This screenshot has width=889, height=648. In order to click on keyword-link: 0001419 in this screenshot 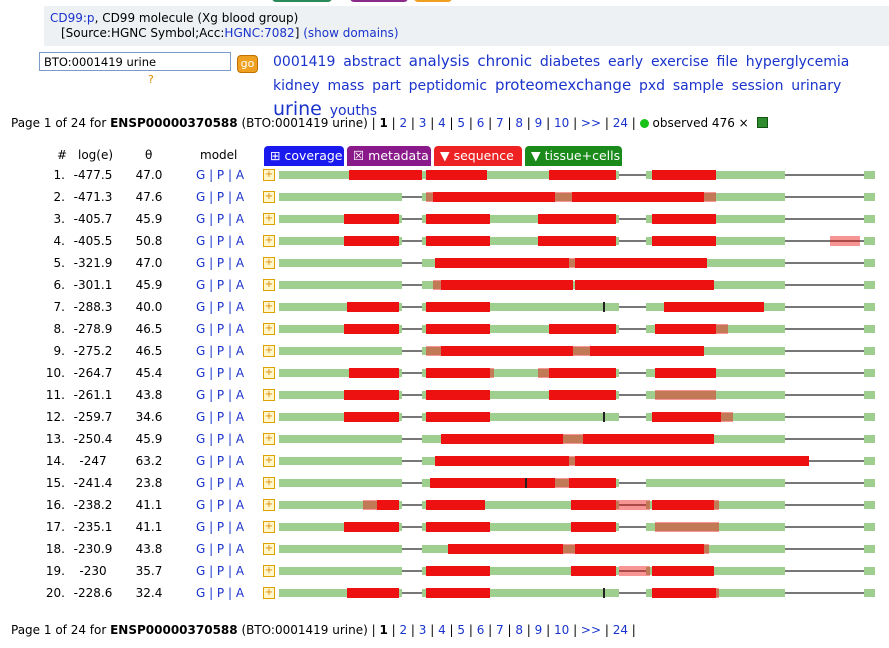, I will do `click(304, 62)`.